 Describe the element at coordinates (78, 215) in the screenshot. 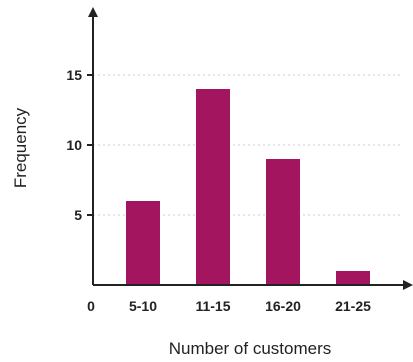

I see `y-tick-label: 5` at that location.